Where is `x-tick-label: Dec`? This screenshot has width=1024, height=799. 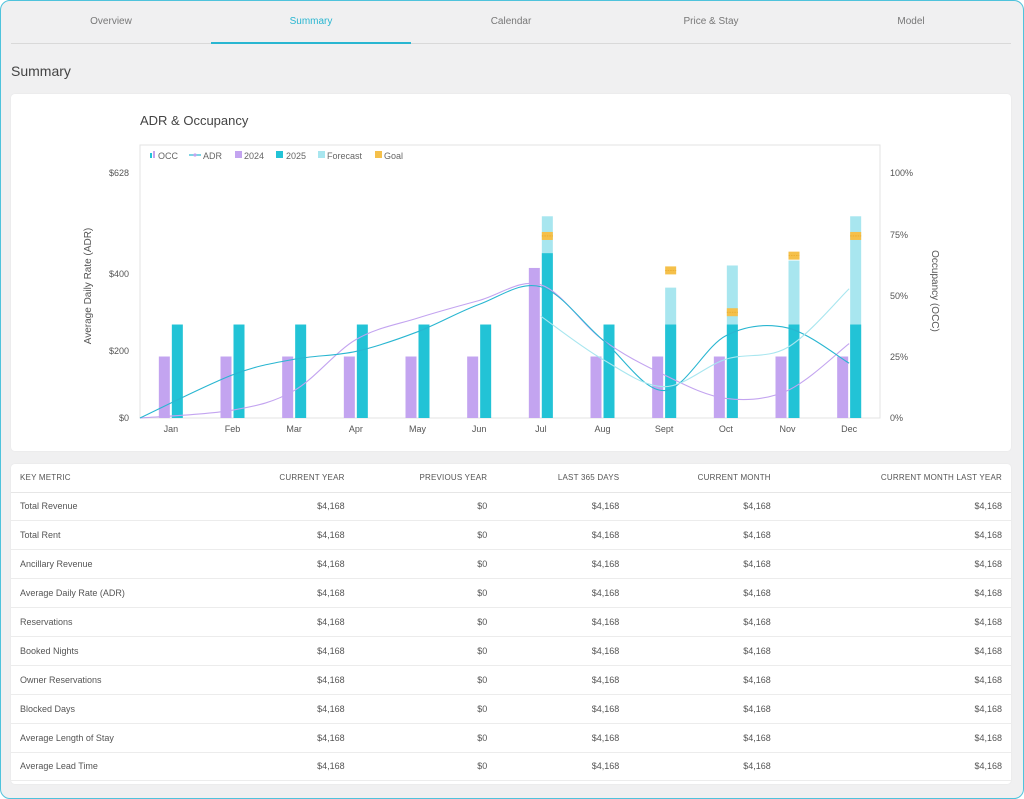 x-tick-label: Dec is located at coordinates (849, 429).